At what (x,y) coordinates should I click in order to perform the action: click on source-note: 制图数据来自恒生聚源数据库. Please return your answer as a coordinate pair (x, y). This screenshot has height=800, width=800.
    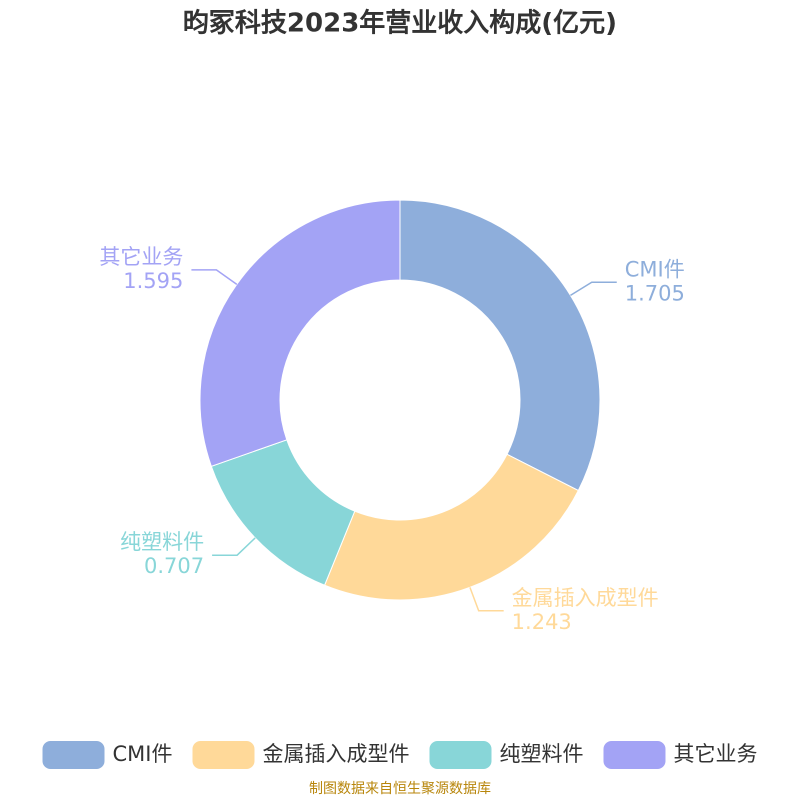
    Looking at the image, I should click on (400, 789).